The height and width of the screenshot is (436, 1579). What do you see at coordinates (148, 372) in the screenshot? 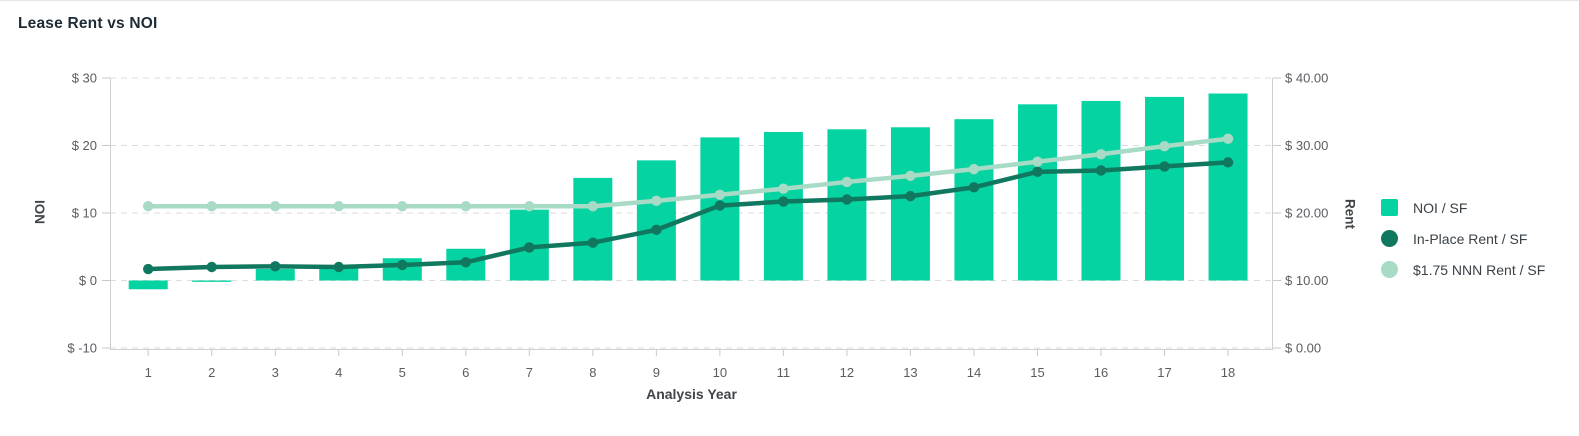
I see `x-tick-label: 1` at bounding box center [148, 372].